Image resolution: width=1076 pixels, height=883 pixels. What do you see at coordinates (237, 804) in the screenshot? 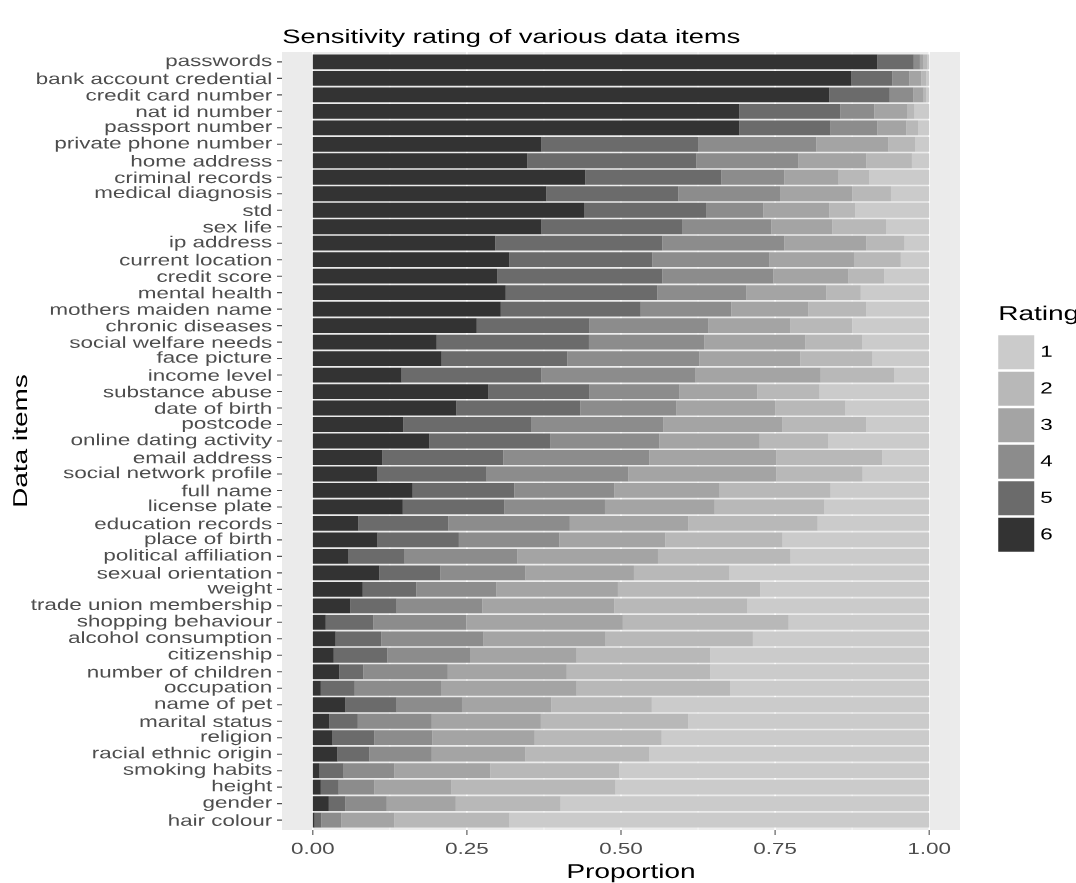
I see `y-tick-label: gender` at bounding box center [237, 804].